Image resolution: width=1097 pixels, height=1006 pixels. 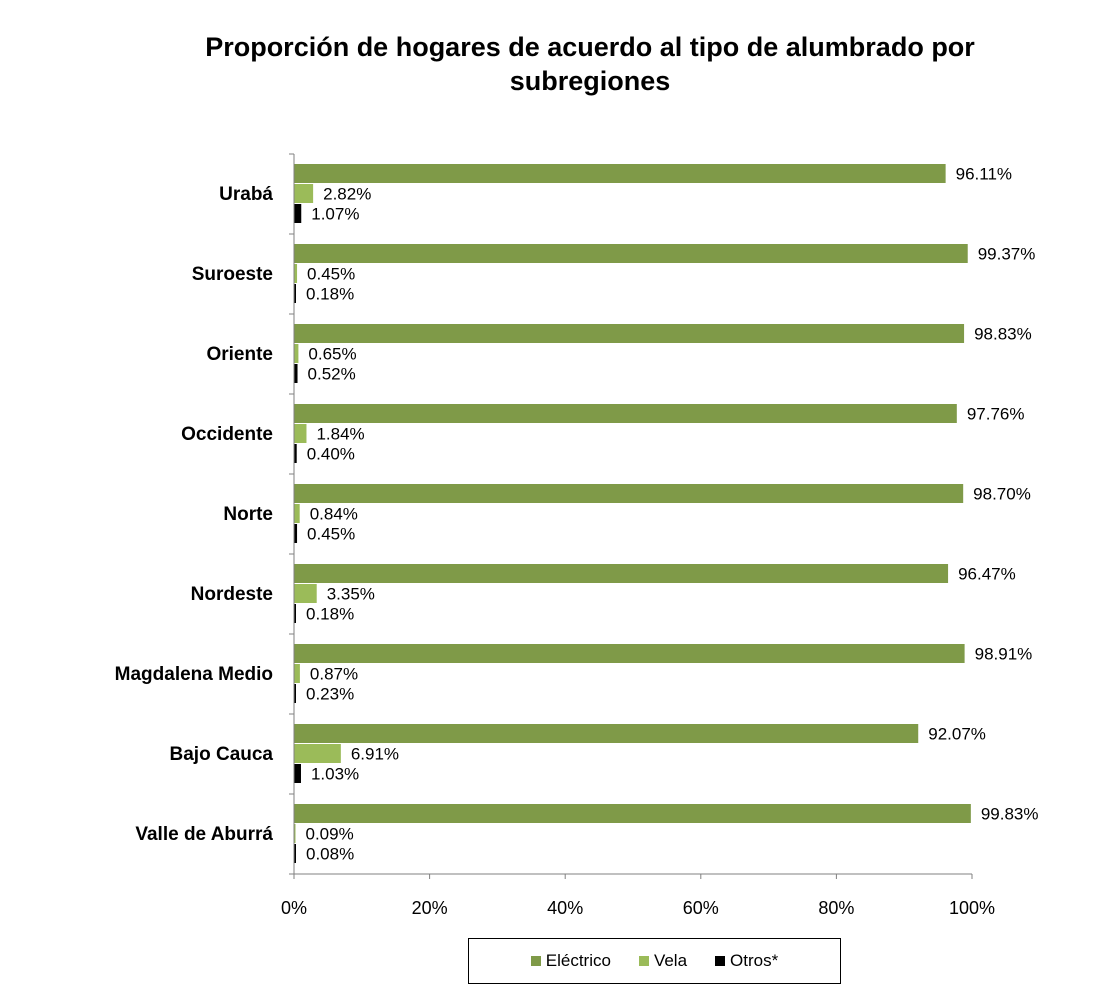 What do you see at coordinates (351, 594) in the screenshot?
I see `data-label-nordeste-vela: 3.35%` at bounding box center [351, 594].